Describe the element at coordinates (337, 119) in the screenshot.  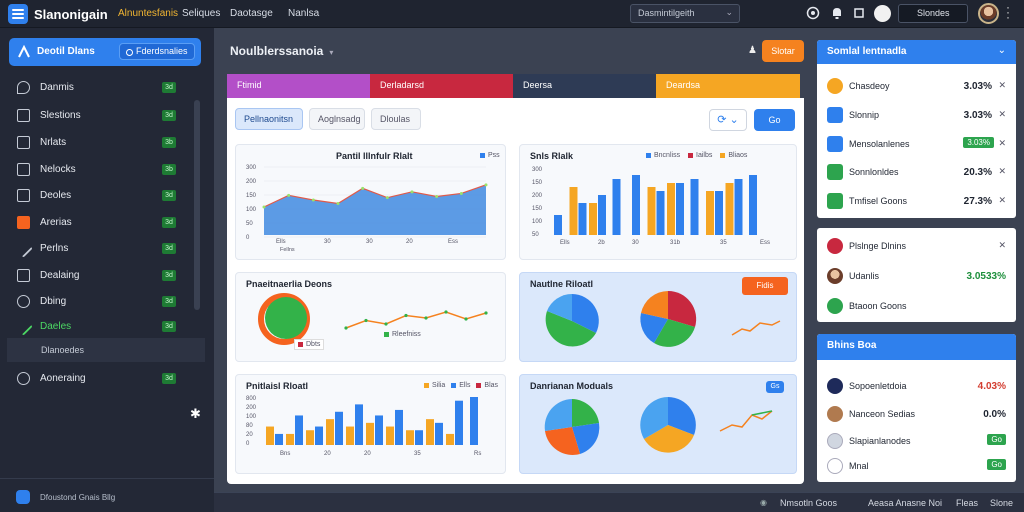
I see `subtab-1: Aoglnsadg` at that location.